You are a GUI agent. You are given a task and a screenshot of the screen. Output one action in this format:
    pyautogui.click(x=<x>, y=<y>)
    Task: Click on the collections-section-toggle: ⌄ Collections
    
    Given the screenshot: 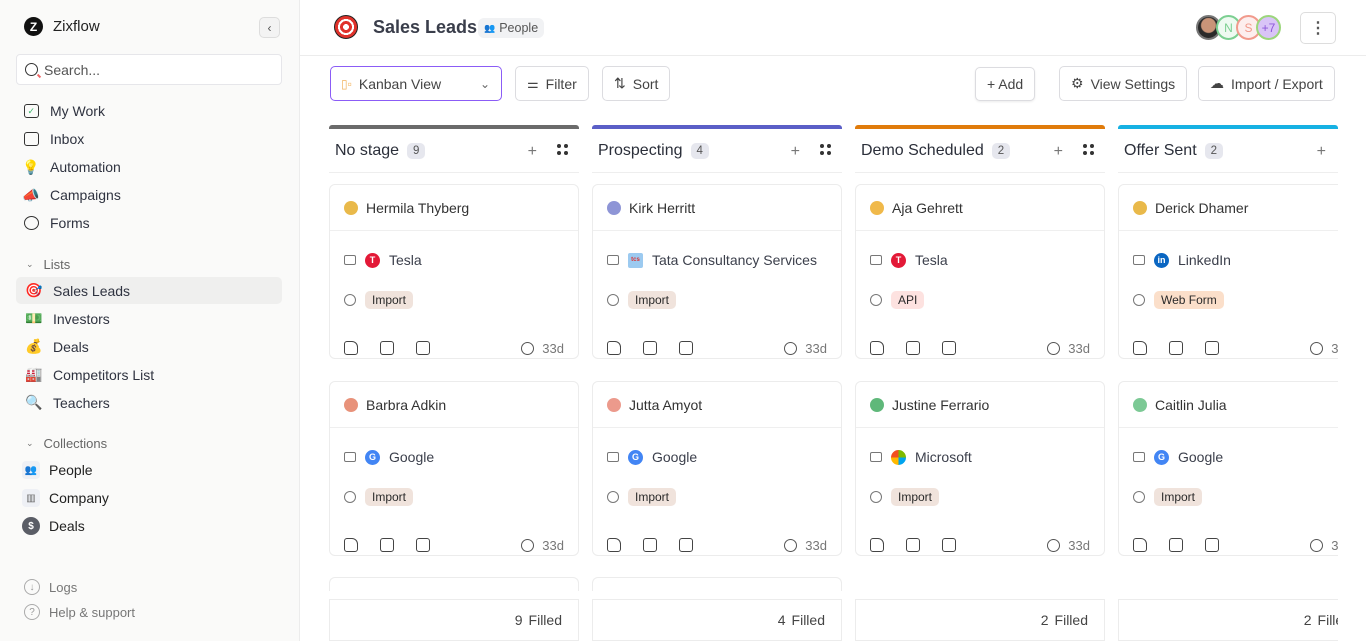 What is the action you would take?
    pyautogui.click(x=66, y=443)
    